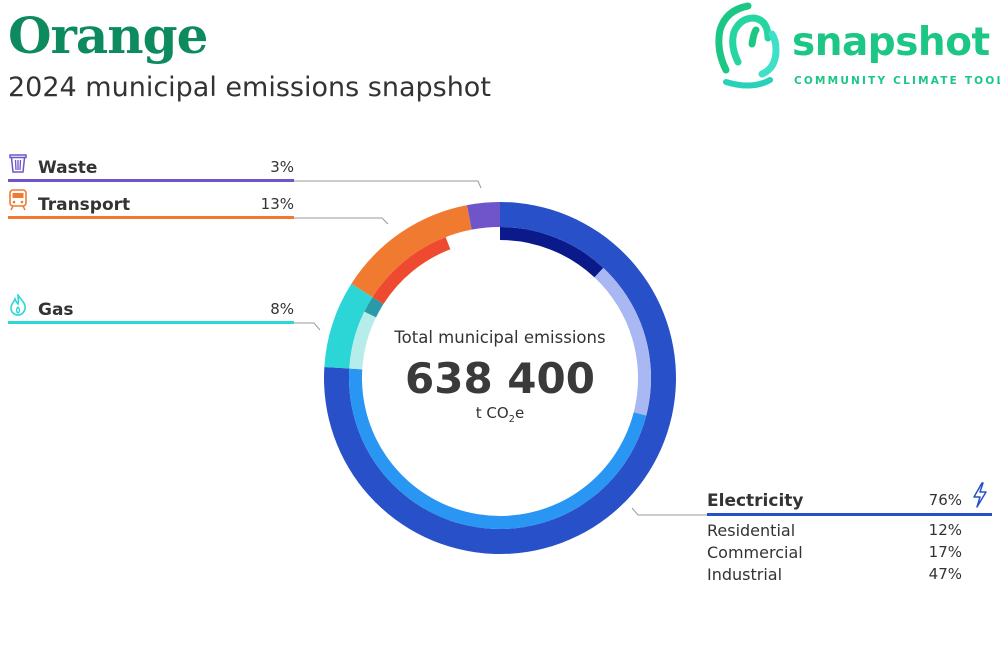 Image resolution: width=1000 pixels, height=670 pixels. Describe the element at coordinates (747, 45) in the screenshot. I see `snapshot-logo-icon` at that location.